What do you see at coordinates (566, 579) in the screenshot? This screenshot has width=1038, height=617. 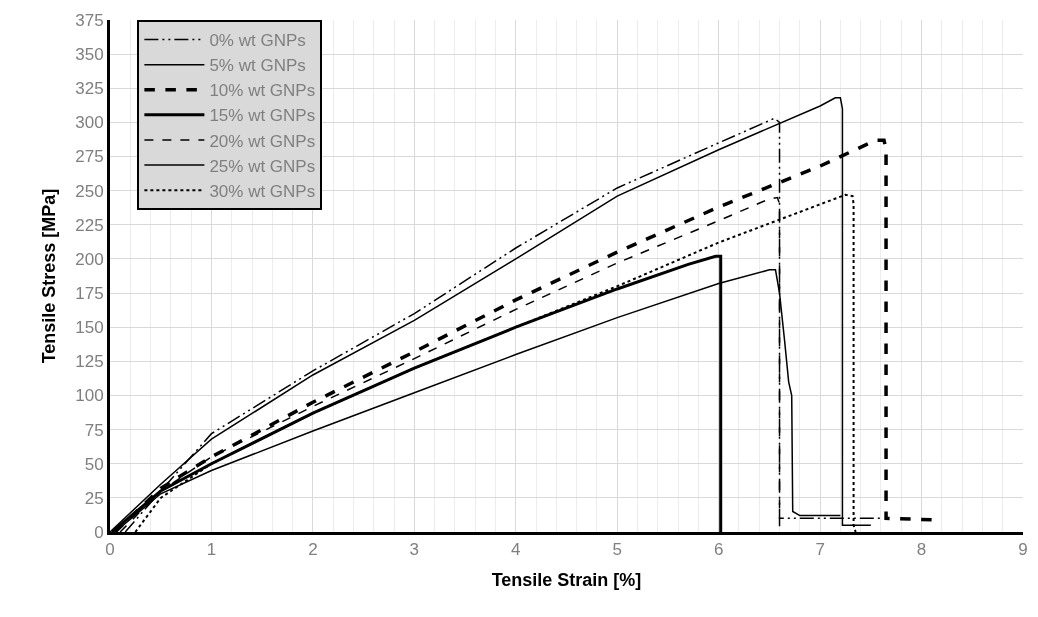 I see `x-axis-title: Tensile Strain [%]` at bounding box center [566, 579].